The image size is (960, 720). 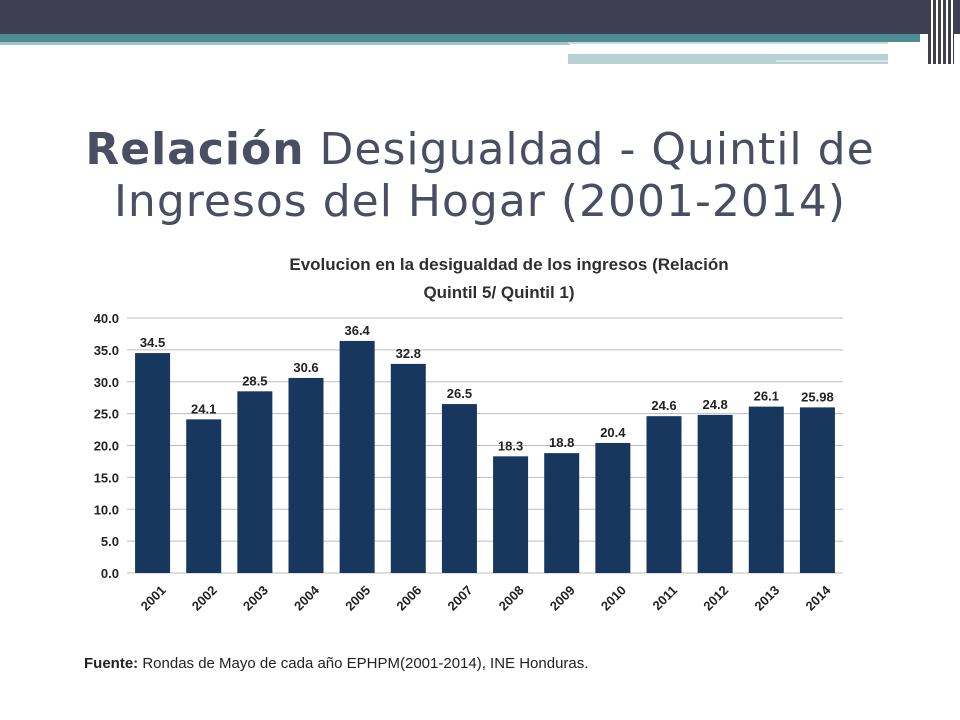 I want to click on data-label-2003: 28.5, so click(x=254, y=380).